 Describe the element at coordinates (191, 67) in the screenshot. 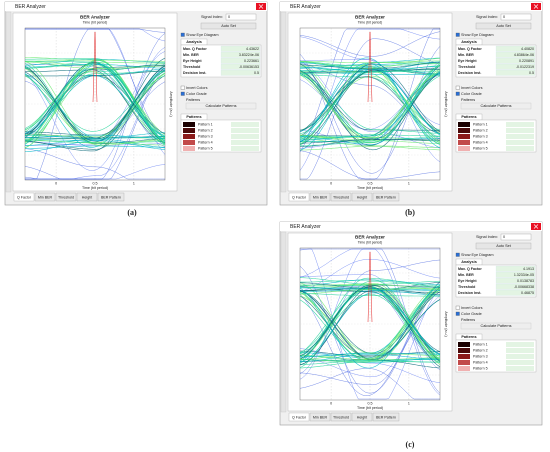

I see `analysis-name: Threshold` at that location.